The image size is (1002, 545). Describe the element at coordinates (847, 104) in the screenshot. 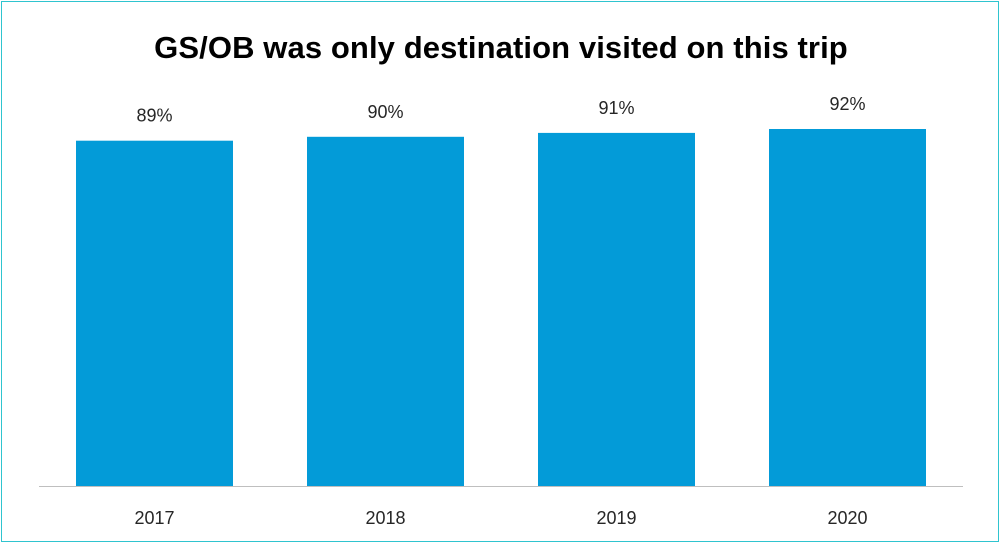

I see `data-label-2020: 92%` at that location.